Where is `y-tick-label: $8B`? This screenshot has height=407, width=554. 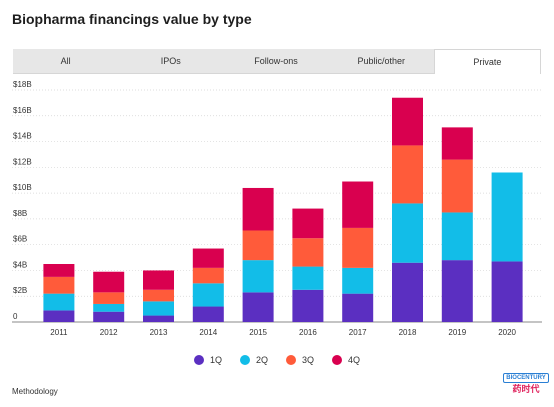
y-tick-label: $8B is located at coordinates (20, 213).